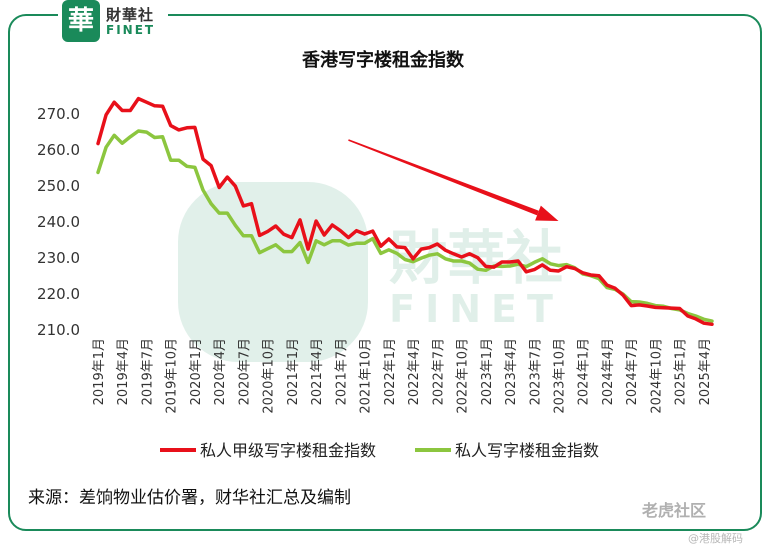  I want to click on x-tick-label: 2019年4月, so click(123, 371).